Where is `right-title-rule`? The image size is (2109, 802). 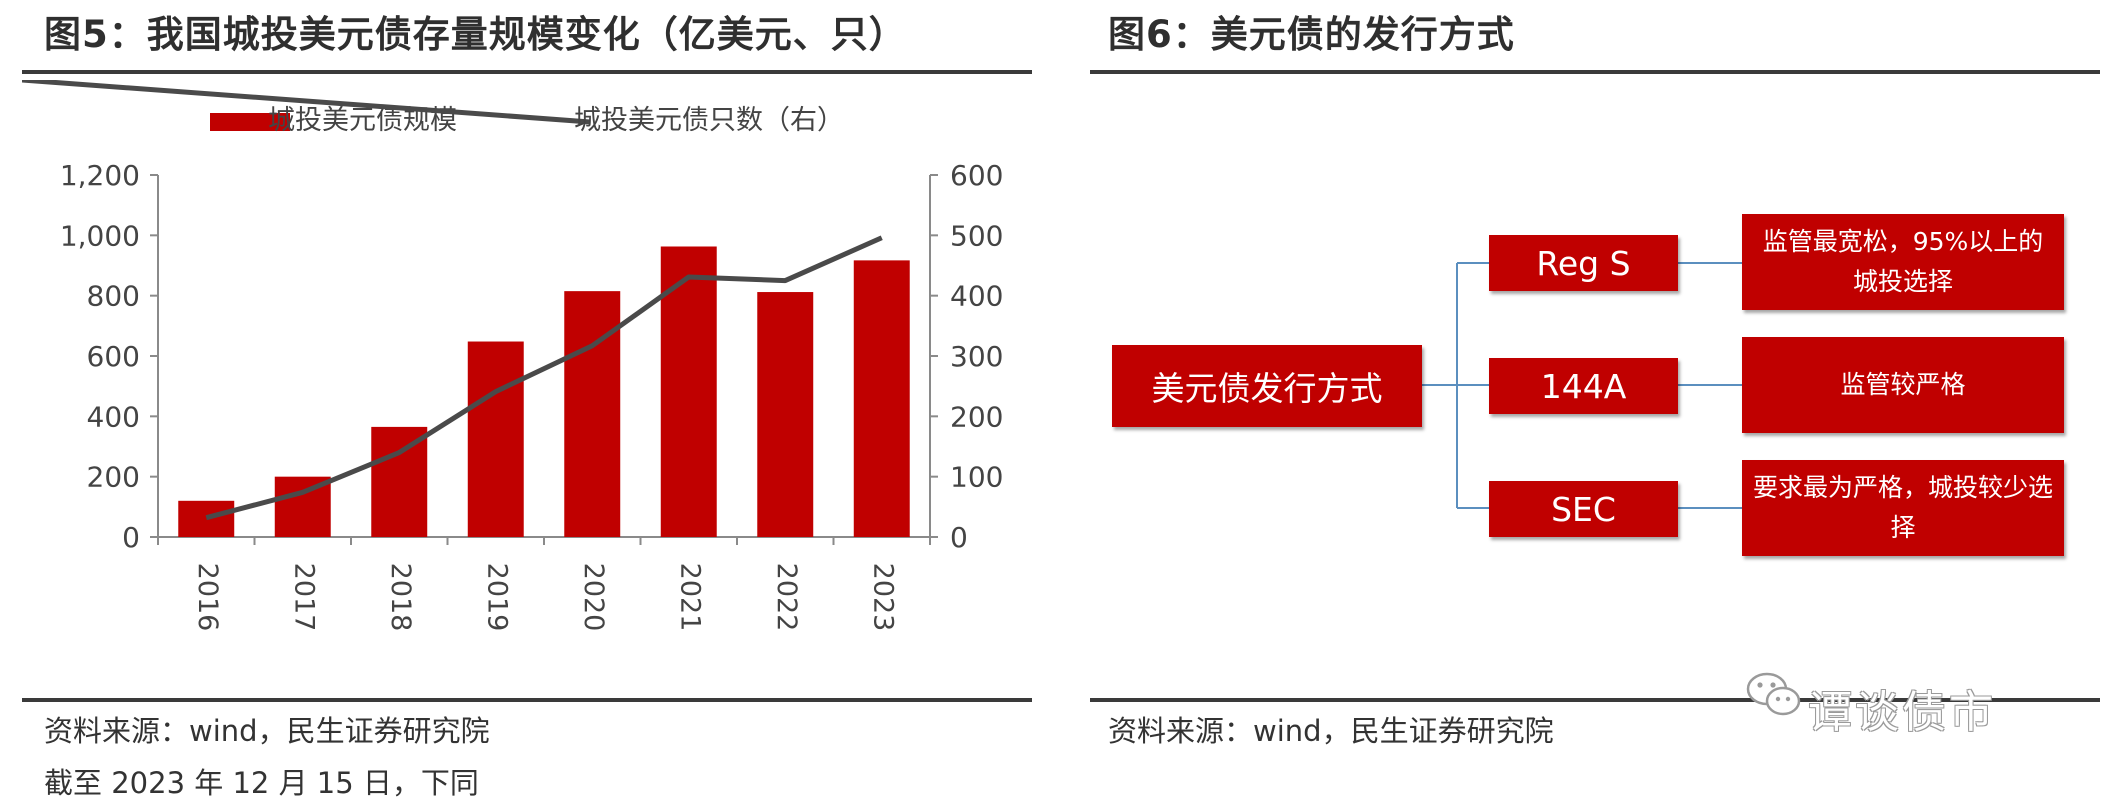 right-title-rule is located at coordinates (1595, 72).